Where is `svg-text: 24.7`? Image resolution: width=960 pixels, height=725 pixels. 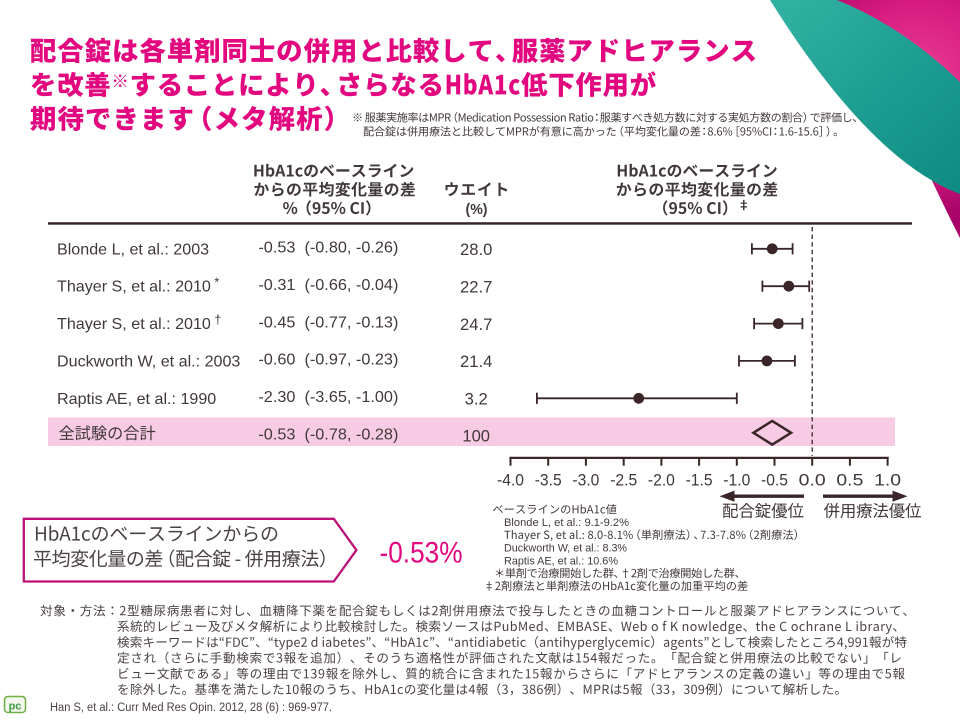 svg-text: 24.7 is located at coordinates (476, 324).